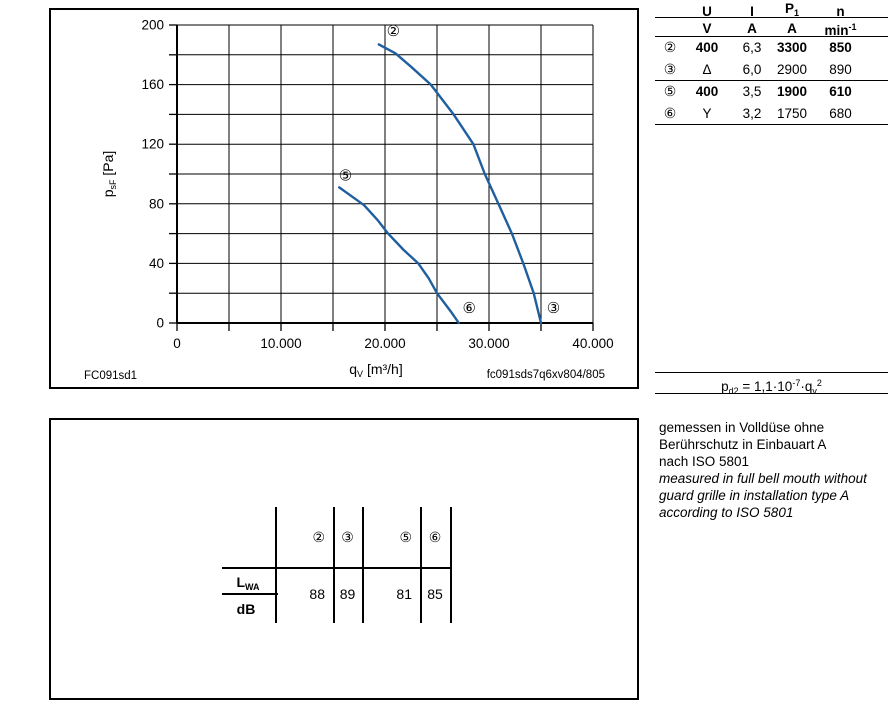 The height and width of the screenshot is (716, 890). I want to click on col-header-voltage: U, so click(707, 11).